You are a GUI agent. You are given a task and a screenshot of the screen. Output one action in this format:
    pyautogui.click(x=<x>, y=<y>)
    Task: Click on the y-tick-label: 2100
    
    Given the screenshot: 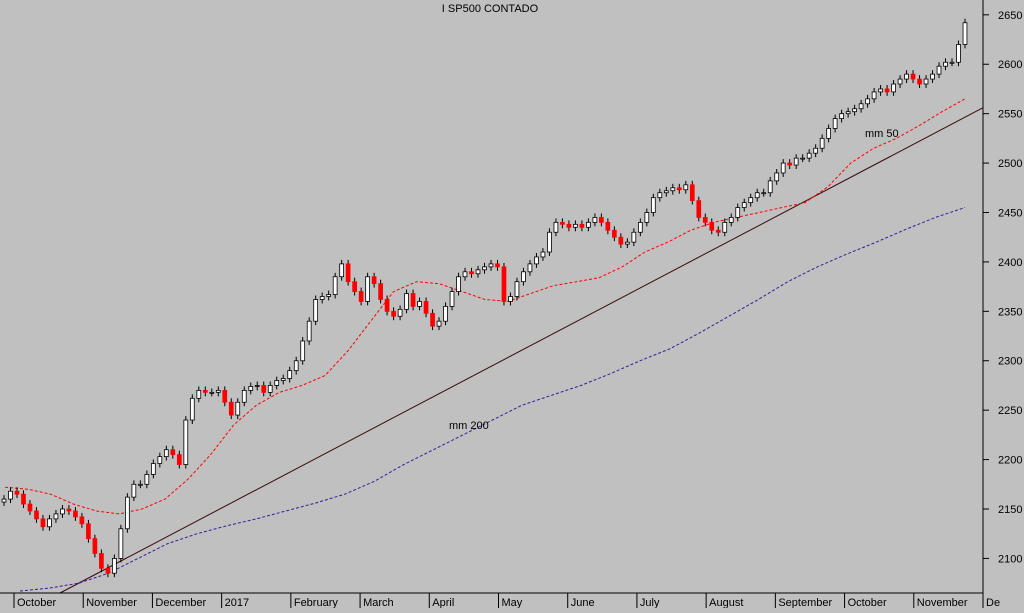 What is the action you would take?
    pyautogui.click(x=1010, y=559)
    